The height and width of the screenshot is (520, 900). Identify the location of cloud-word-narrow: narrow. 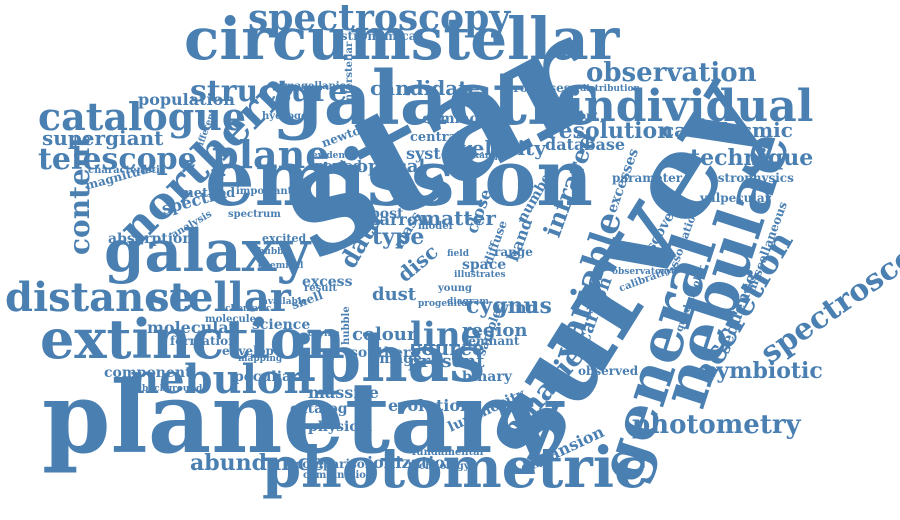
(400, 219).